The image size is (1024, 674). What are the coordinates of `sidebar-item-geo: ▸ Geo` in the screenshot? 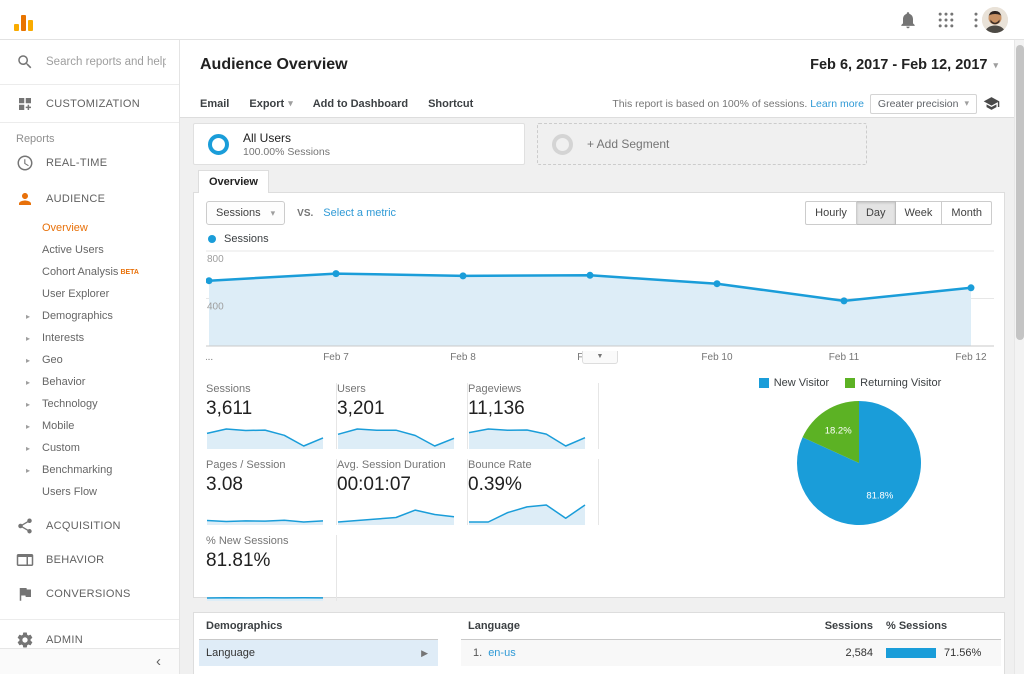 It's located at (89, 360).